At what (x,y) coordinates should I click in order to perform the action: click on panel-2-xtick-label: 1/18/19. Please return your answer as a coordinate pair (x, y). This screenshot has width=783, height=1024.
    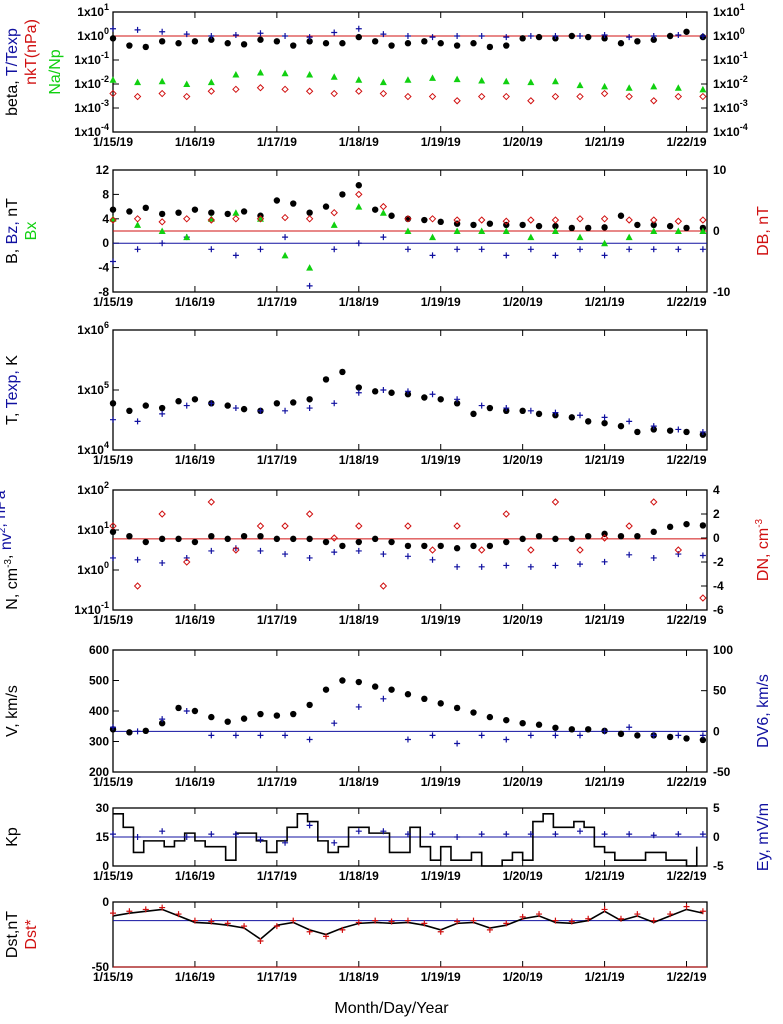
    Looking at the image, I should click on (359, 302).